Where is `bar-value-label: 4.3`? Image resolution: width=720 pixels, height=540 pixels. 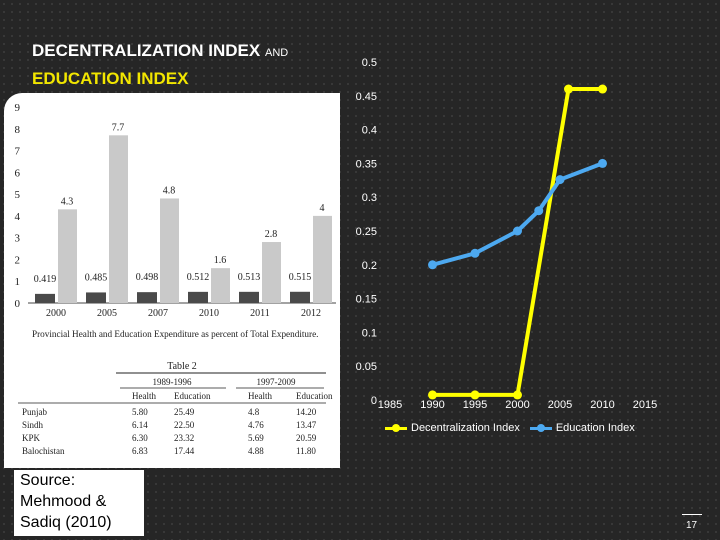
bar-value-label: 4.3 is located at coordinates (67, 201).